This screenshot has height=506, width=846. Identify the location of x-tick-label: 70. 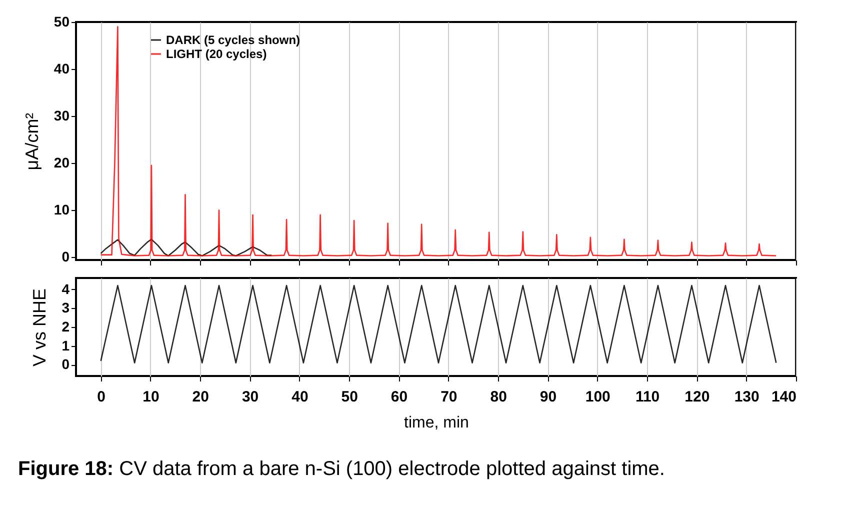
(449, 397).